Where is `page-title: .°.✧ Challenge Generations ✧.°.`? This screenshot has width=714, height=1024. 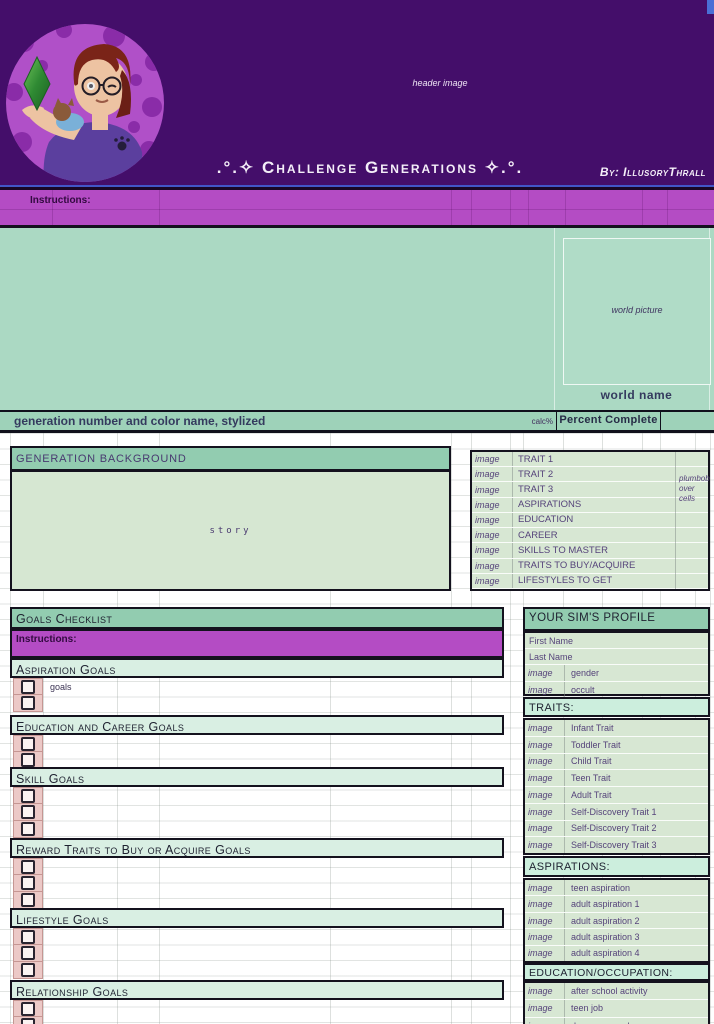 page-title: .°.✧ Challenge Generations ✧.°. is located at coordinates (370, 167).